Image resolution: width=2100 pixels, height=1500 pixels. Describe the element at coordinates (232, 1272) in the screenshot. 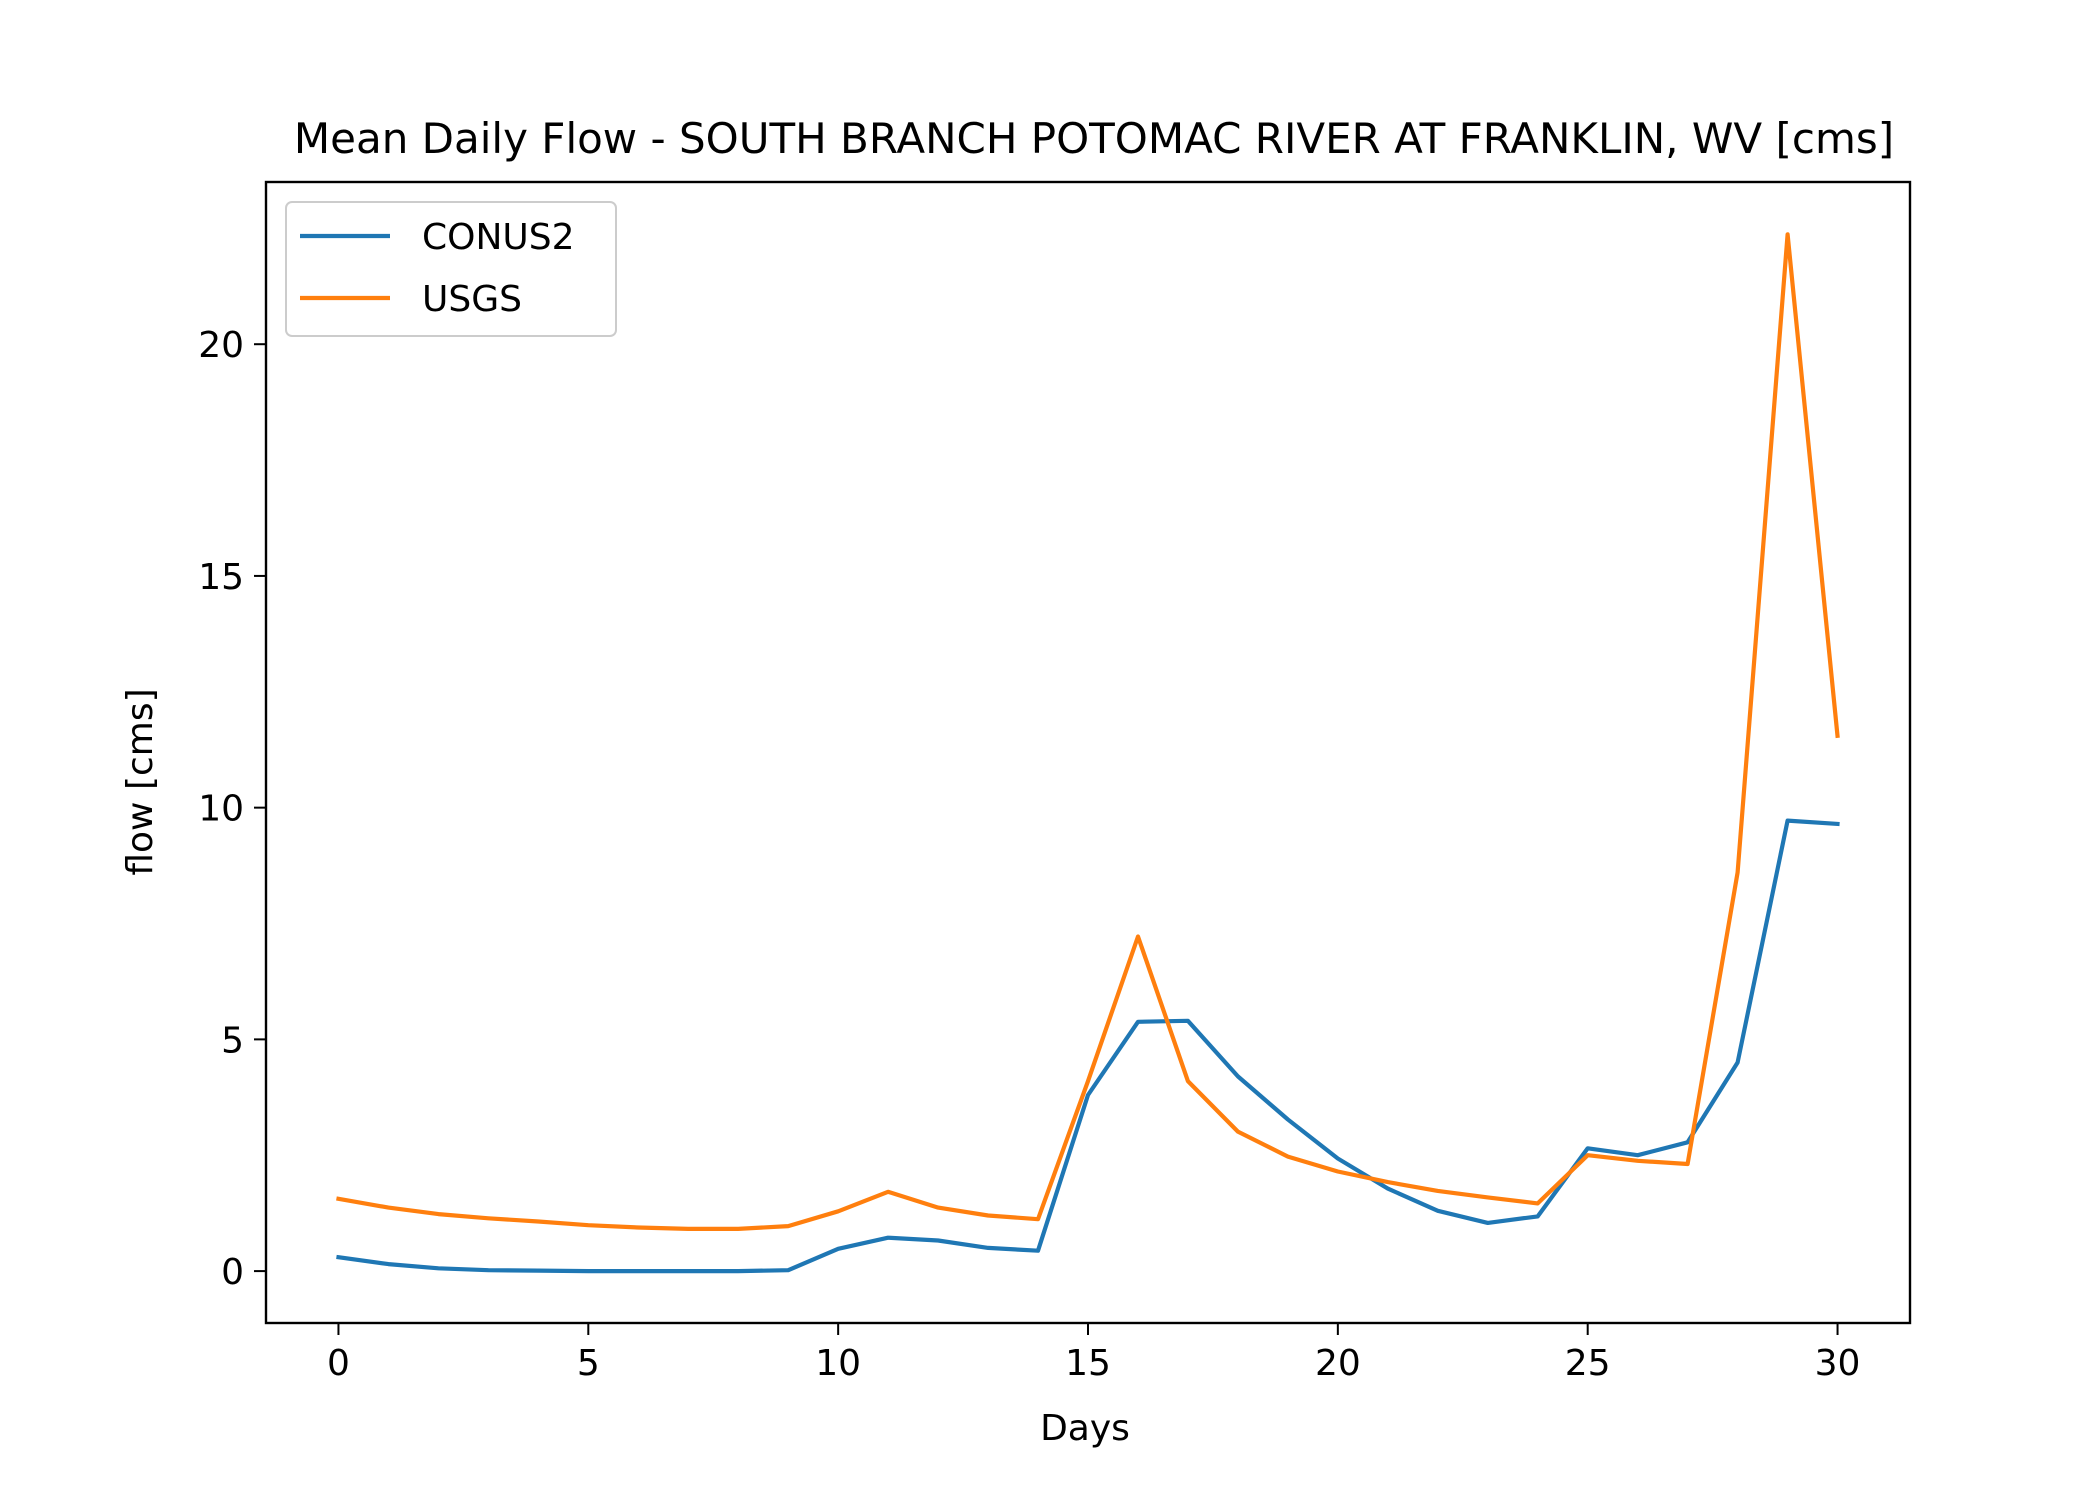

I see `y-tick-label: 0` at that location.